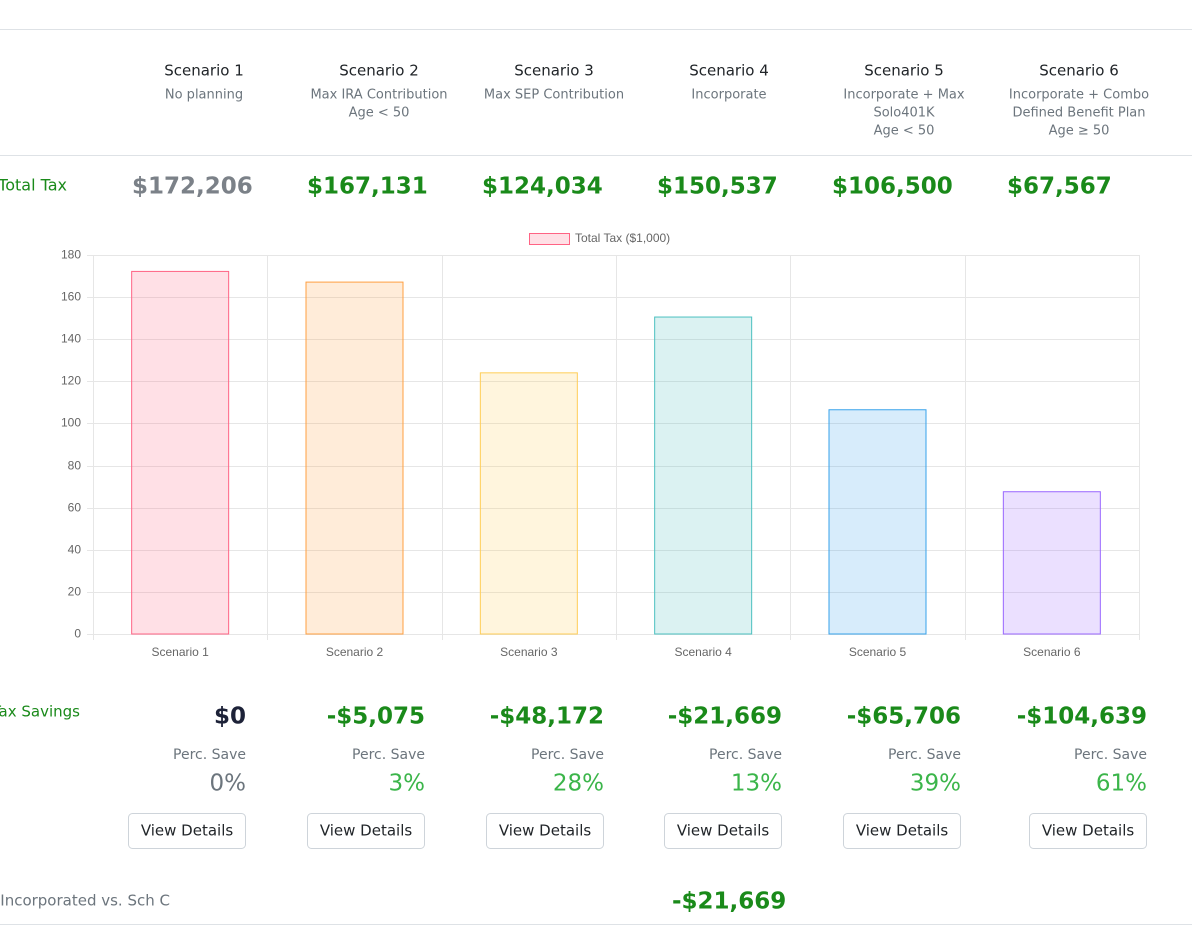  What do you see at coordinates (904, 71) in the screenshot?
I see `scenario-title: Scenario 5` at bounding box center [904, 71].